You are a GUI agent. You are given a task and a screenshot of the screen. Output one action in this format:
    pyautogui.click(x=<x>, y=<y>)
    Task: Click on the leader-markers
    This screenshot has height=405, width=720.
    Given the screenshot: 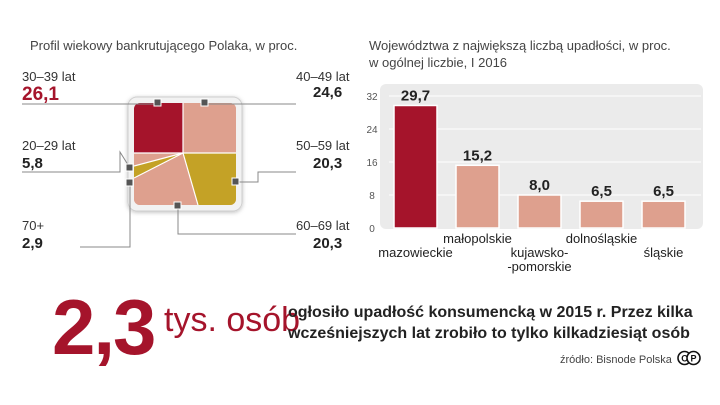 What is the action you would take?
    pyautogui.click(x=182, y=154)
    